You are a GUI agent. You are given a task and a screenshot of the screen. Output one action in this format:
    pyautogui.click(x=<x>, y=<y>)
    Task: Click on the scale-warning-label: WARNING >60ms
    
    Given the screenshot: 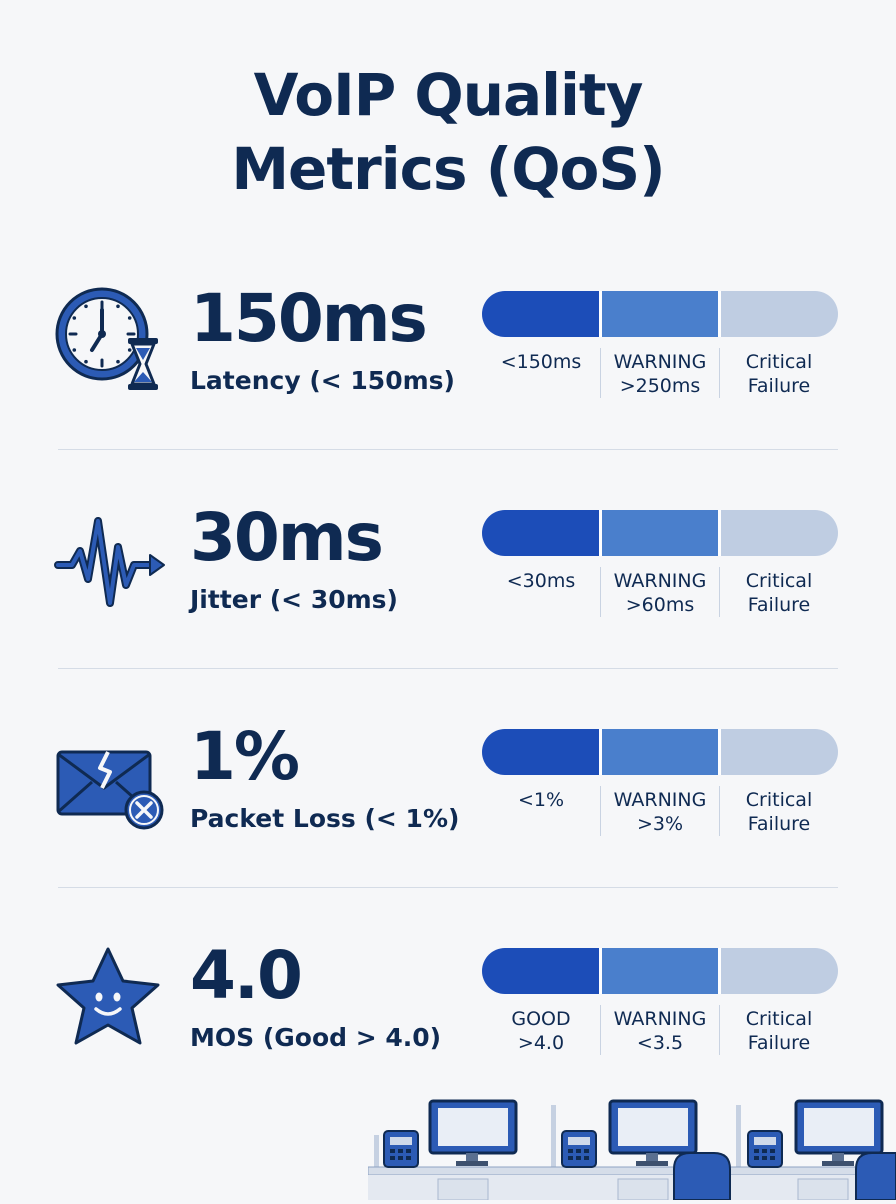 What is the action you would take?
    pyautogui.click(x=659, y=592)
    